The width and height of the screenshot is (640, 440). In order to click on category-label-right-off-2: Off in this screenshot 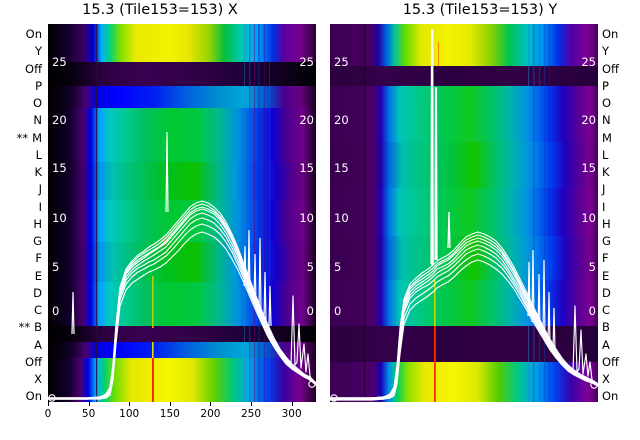, I will do `click(610, 68)`.